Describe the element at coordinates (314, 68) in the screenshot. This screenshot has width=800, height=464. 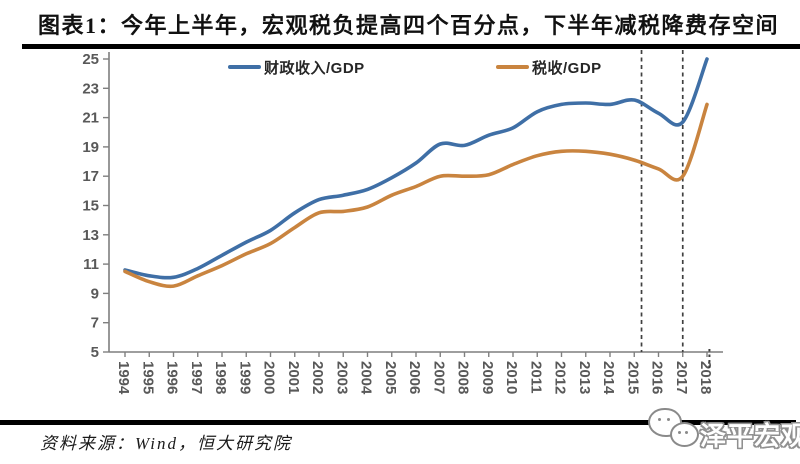
I see `legend-label-fiscal: 财政收入/GDP` at that location.